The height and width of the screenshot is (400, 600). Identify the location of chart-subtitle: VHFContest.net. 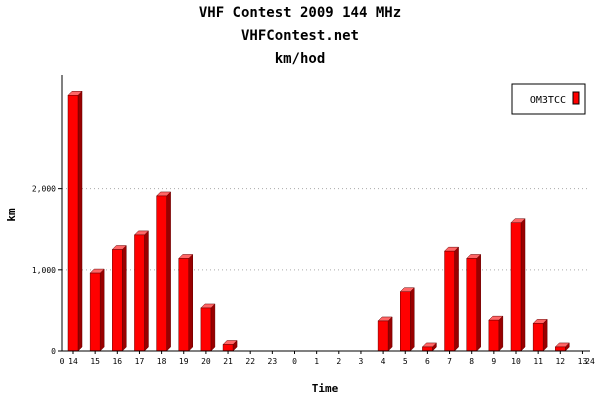
(299, 36).